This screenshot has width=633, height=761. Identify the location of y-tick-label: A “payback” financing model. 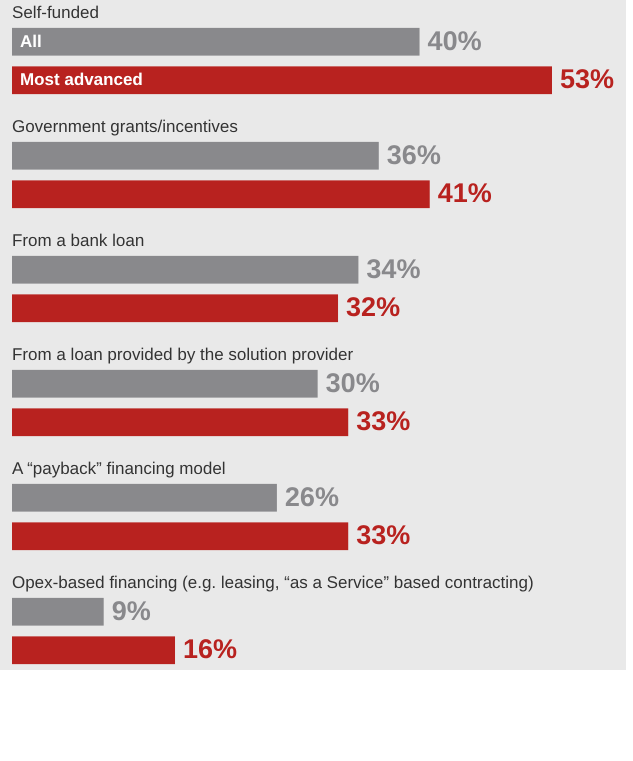
(119, 468).